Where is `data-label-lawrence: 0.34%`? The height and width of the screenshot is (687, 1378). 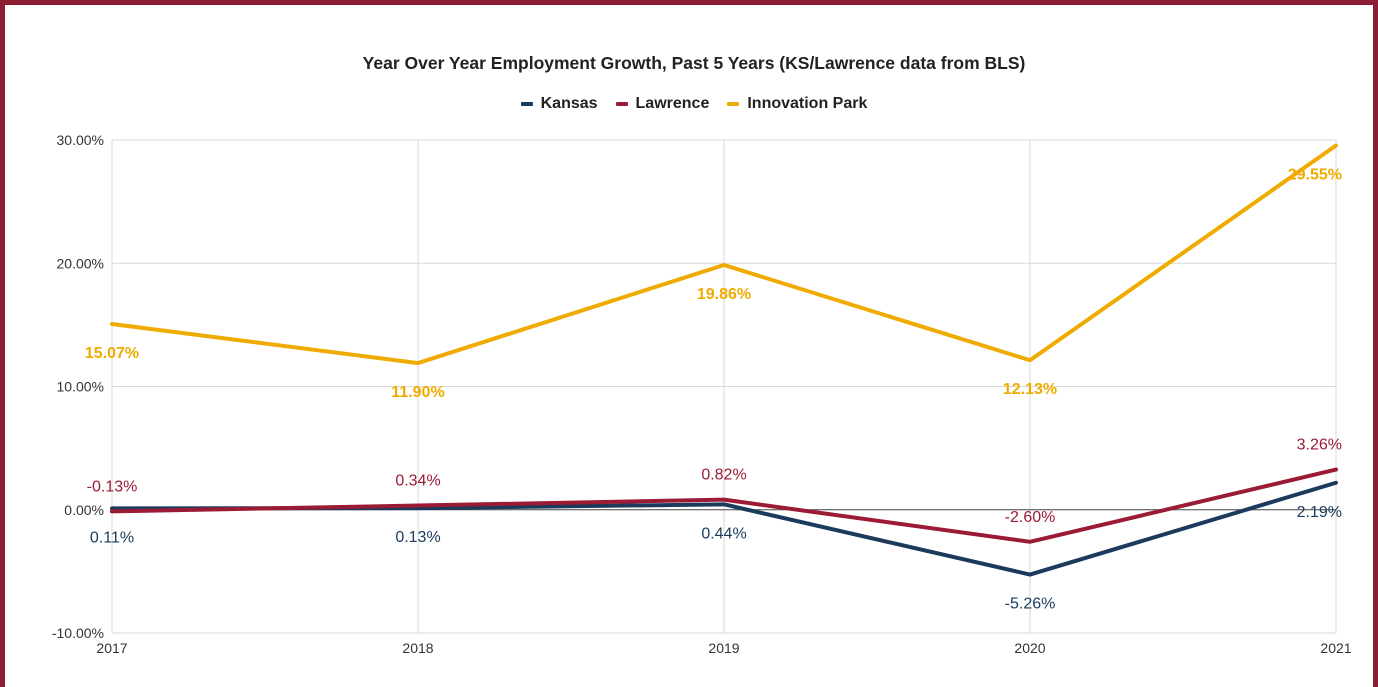 data-label-lawrence: 0.34% is located at coordinates (417, 481).